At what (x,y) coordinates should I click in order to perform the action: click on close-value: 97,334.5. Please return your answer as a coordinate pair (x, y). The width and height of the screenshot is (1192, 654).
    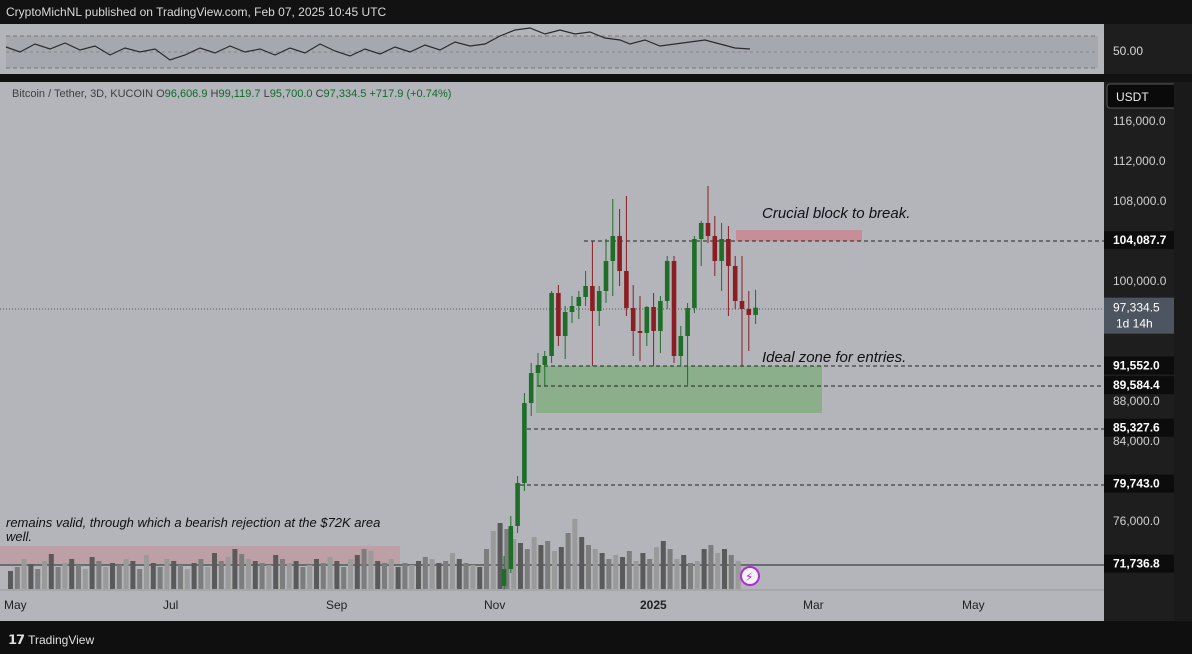
    Looking at the image, I should click on (345, 94).